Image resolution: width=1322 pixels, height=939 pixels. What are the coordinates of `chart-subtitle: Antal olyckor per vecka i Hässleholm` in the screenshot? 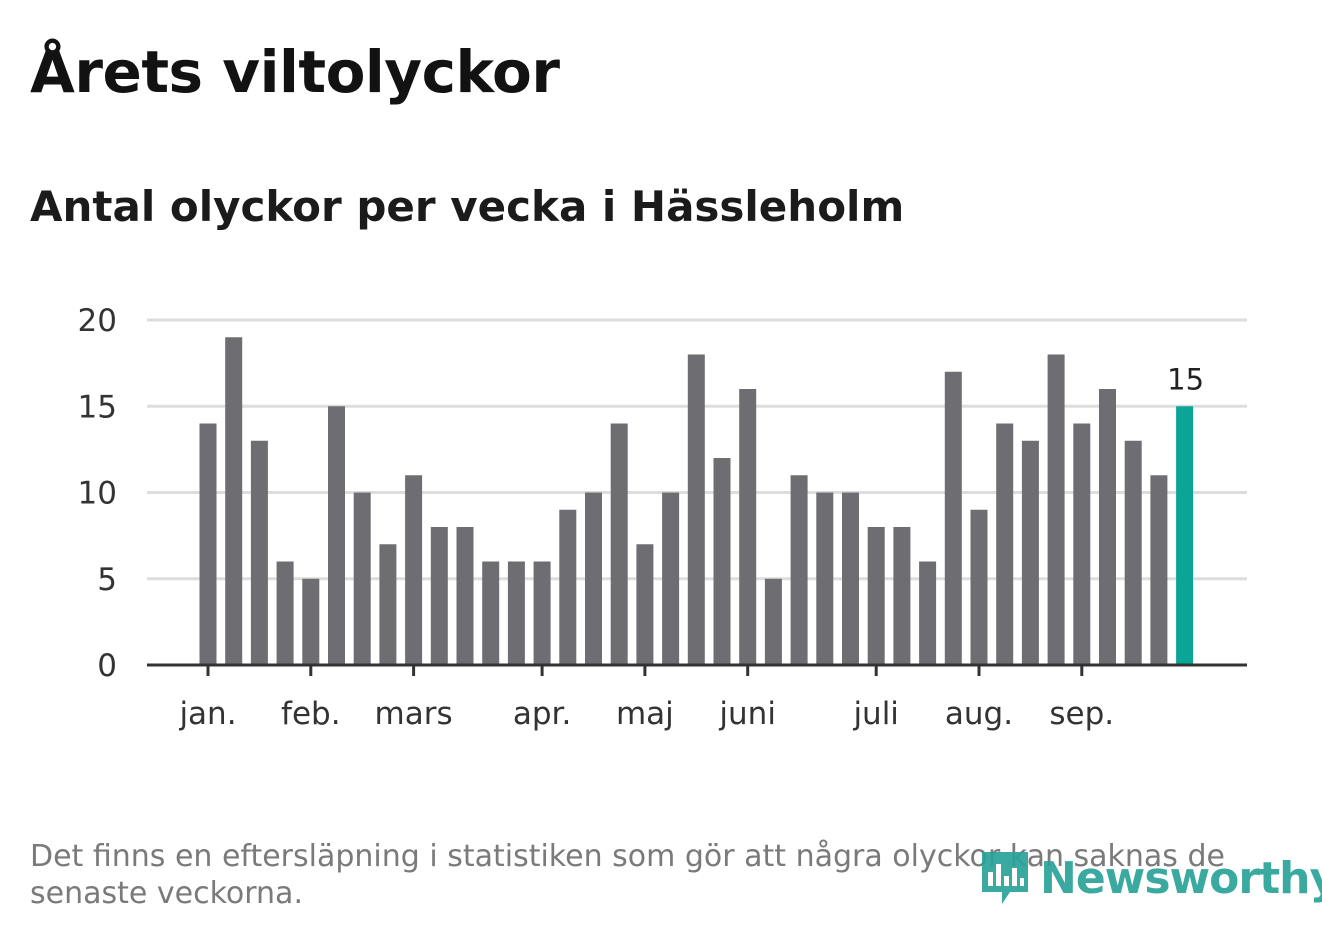 It's located at (467, 206).